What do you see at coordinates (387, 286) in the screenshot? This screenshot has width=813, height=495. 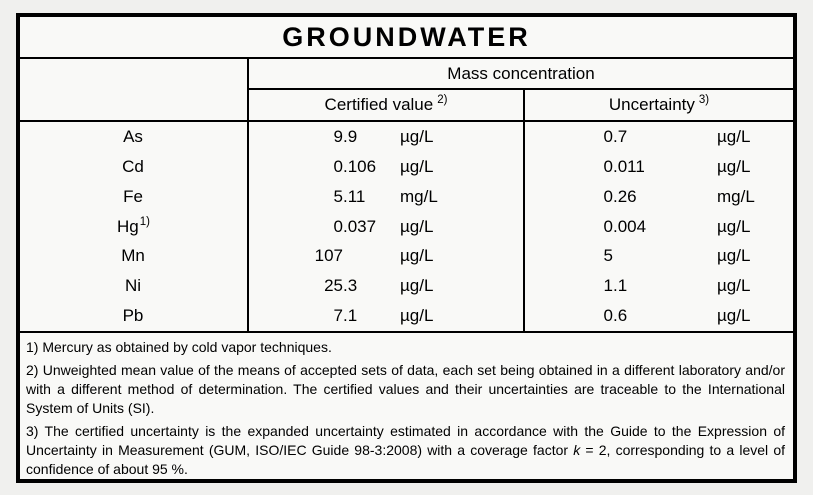 I see `certified-value-cell: 25.3 µg/L` at bounding box center [387, 286].